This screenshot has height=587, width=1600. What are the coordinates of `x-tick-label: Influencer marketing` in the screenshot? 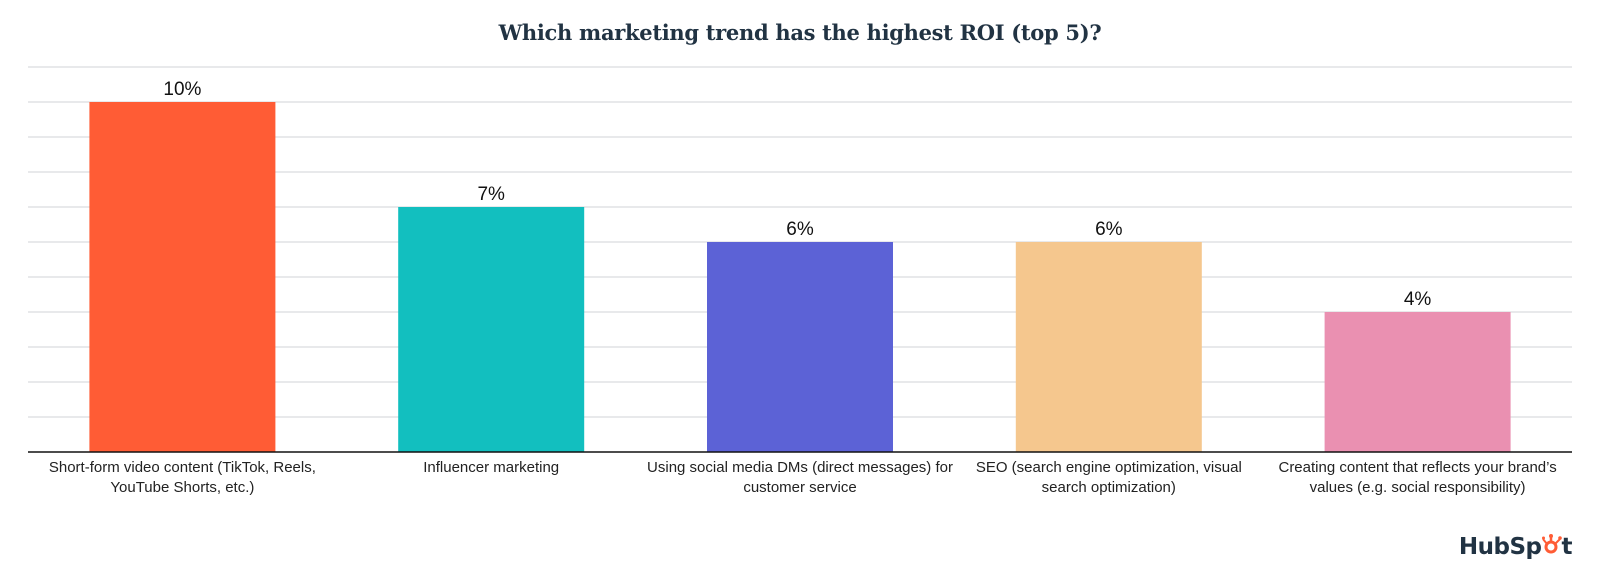 It's located at (491, 467).